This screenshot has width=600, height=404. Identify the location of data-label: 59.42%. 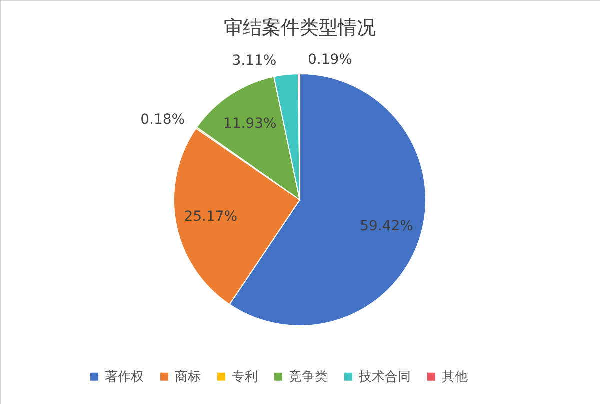
(387, 226).